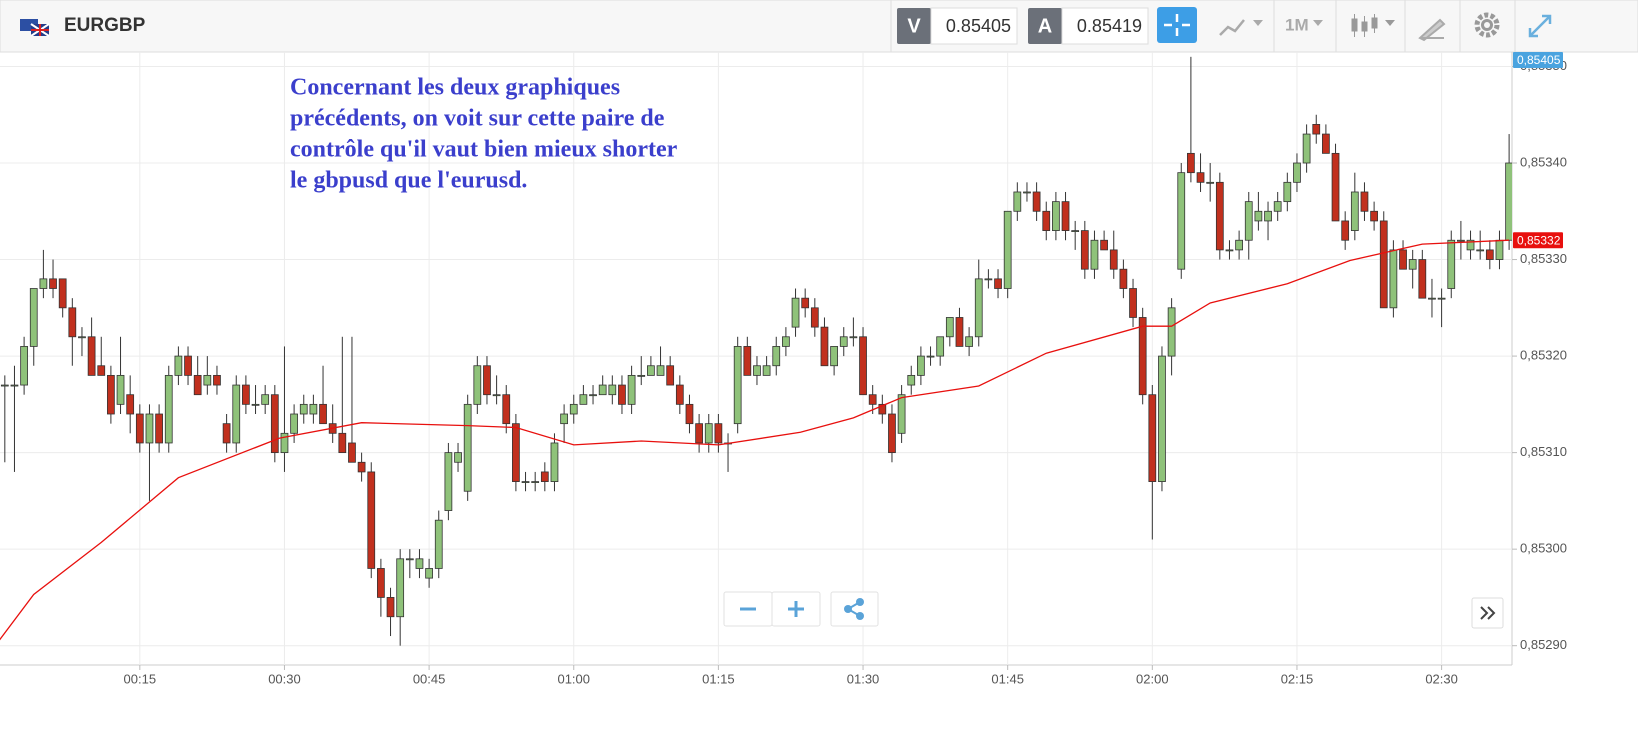  What do you see at coordinates (1007, 678) in the screenshot?
I see `x-tick-label: 01:45` at bounding box center [1007, 678].